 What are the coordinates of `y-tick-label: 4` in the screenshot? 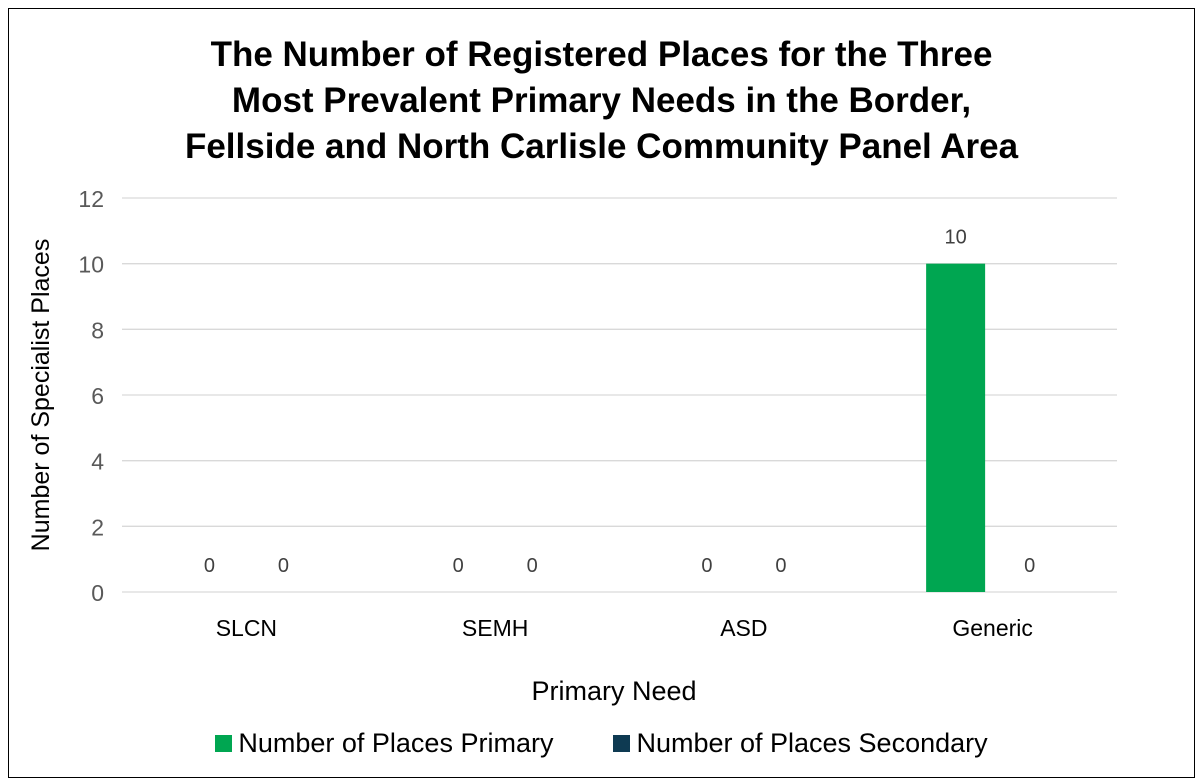 It's located at (97, 462).